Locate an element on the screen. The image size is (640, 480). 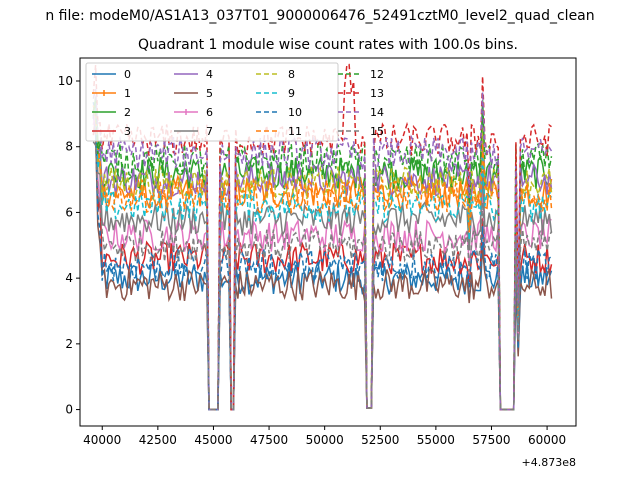
legend-label: 11 is located at coordinates (295, 131).